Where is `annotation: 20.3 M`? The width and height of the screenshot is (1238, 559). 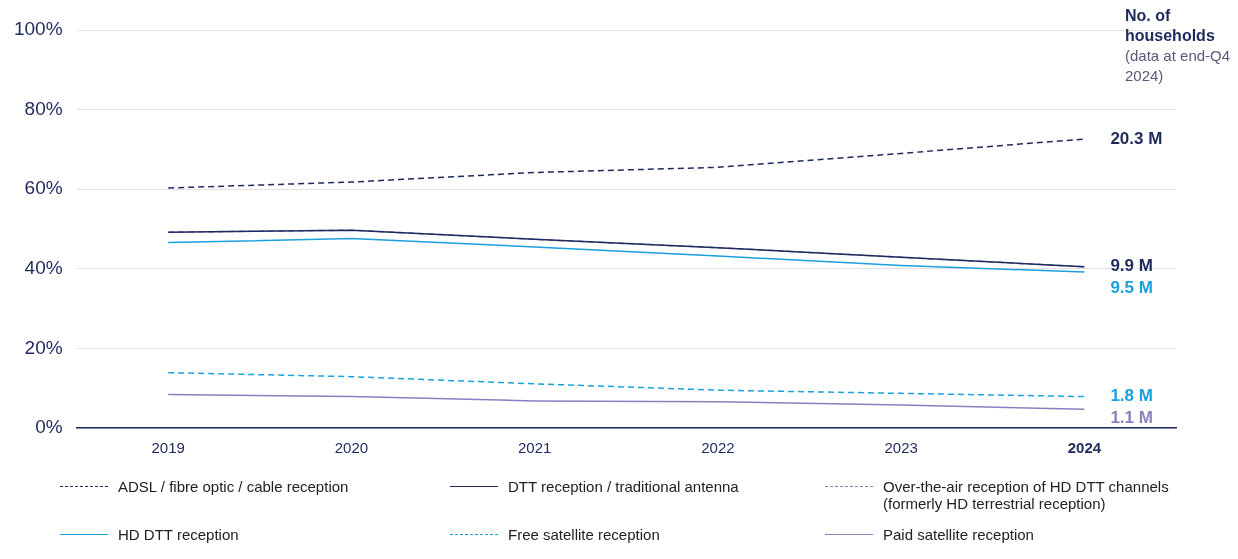 annotation: 20.3 M is located at coordinates (1136, 138).